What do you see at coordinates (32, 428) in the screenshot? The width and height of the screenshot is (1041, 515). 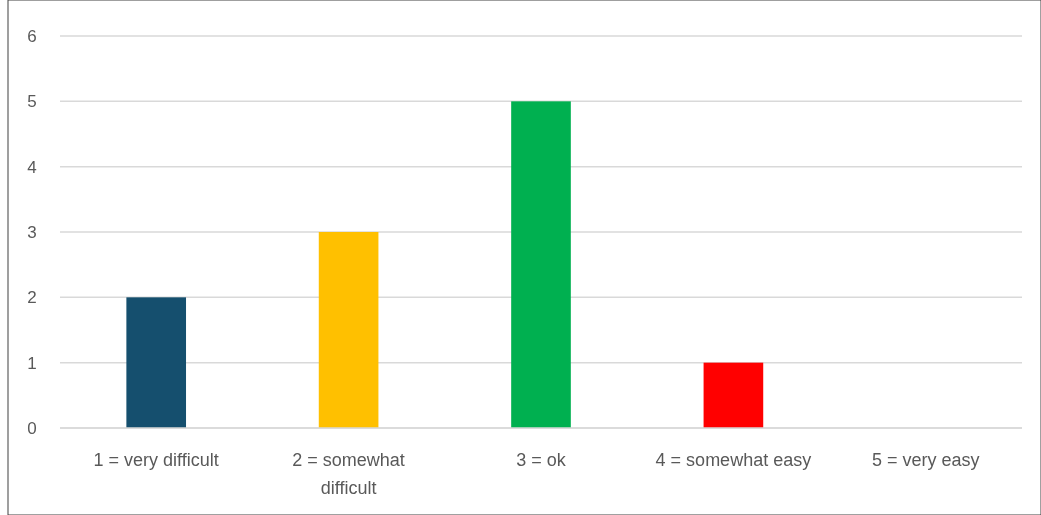 I see `y-tick-label: 0` at bounding box center [32, 428].